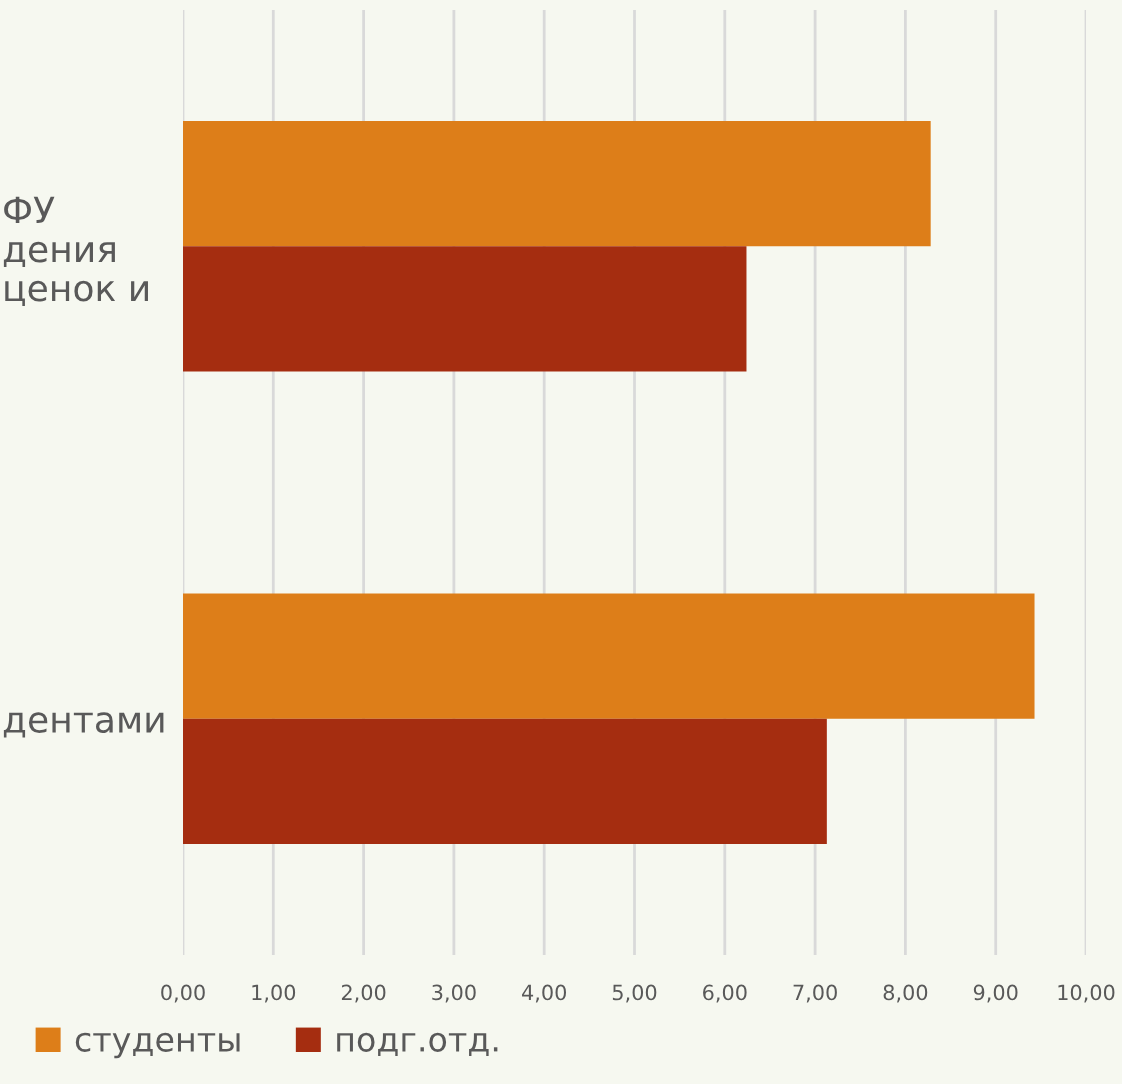 This screenshot has height=1084, width=1122. What do you see at coordinates (274, 993) in the screenshot?
I see `x-tick-label: 1,00` at bounding box center [274, 993].